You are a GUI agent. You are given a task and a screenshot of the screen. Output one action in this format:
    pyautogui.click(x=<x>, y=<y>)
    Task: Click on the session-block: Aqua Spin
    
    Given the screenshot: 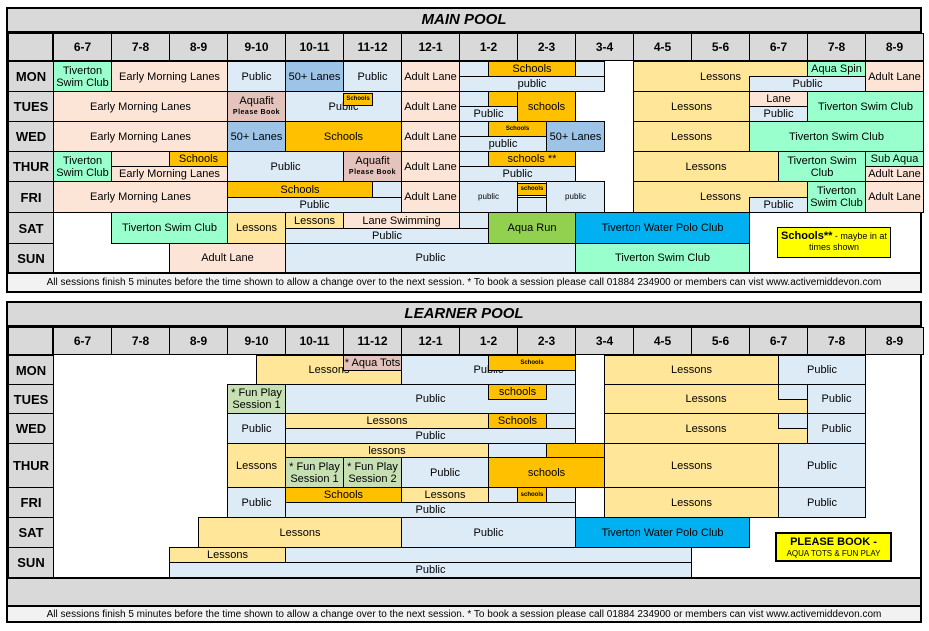 What is the action you would take?
    pyautogui.click(x=836, y=69)
    